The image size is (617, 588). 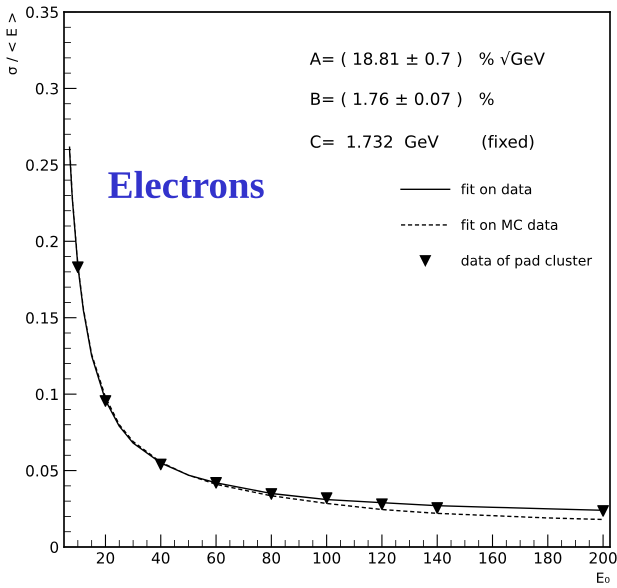 I want to click on y-tick-label: 0.35, so click(x=42, y=12).